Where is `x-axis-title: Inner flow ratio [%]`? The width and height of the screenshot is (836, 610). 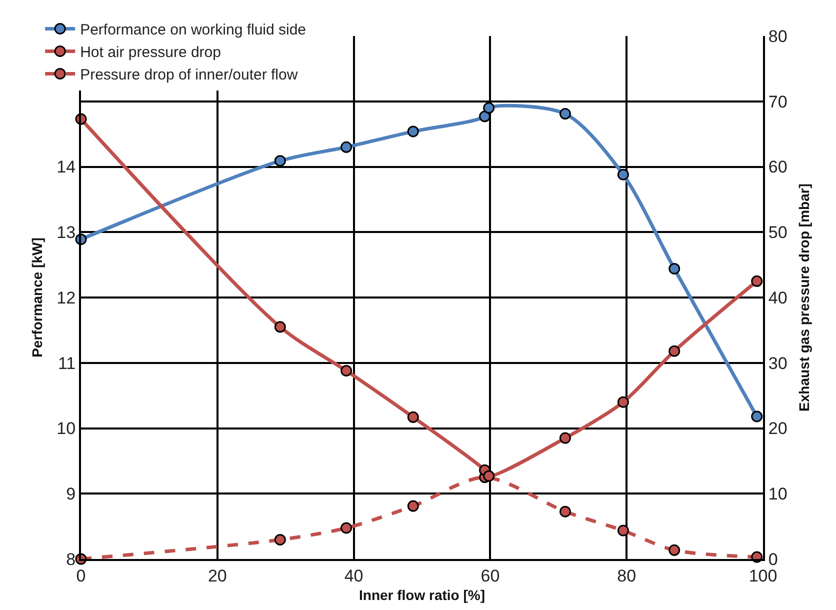
x-axis-title: Inner flow ratio [%] is located at coordinates (422, 595).